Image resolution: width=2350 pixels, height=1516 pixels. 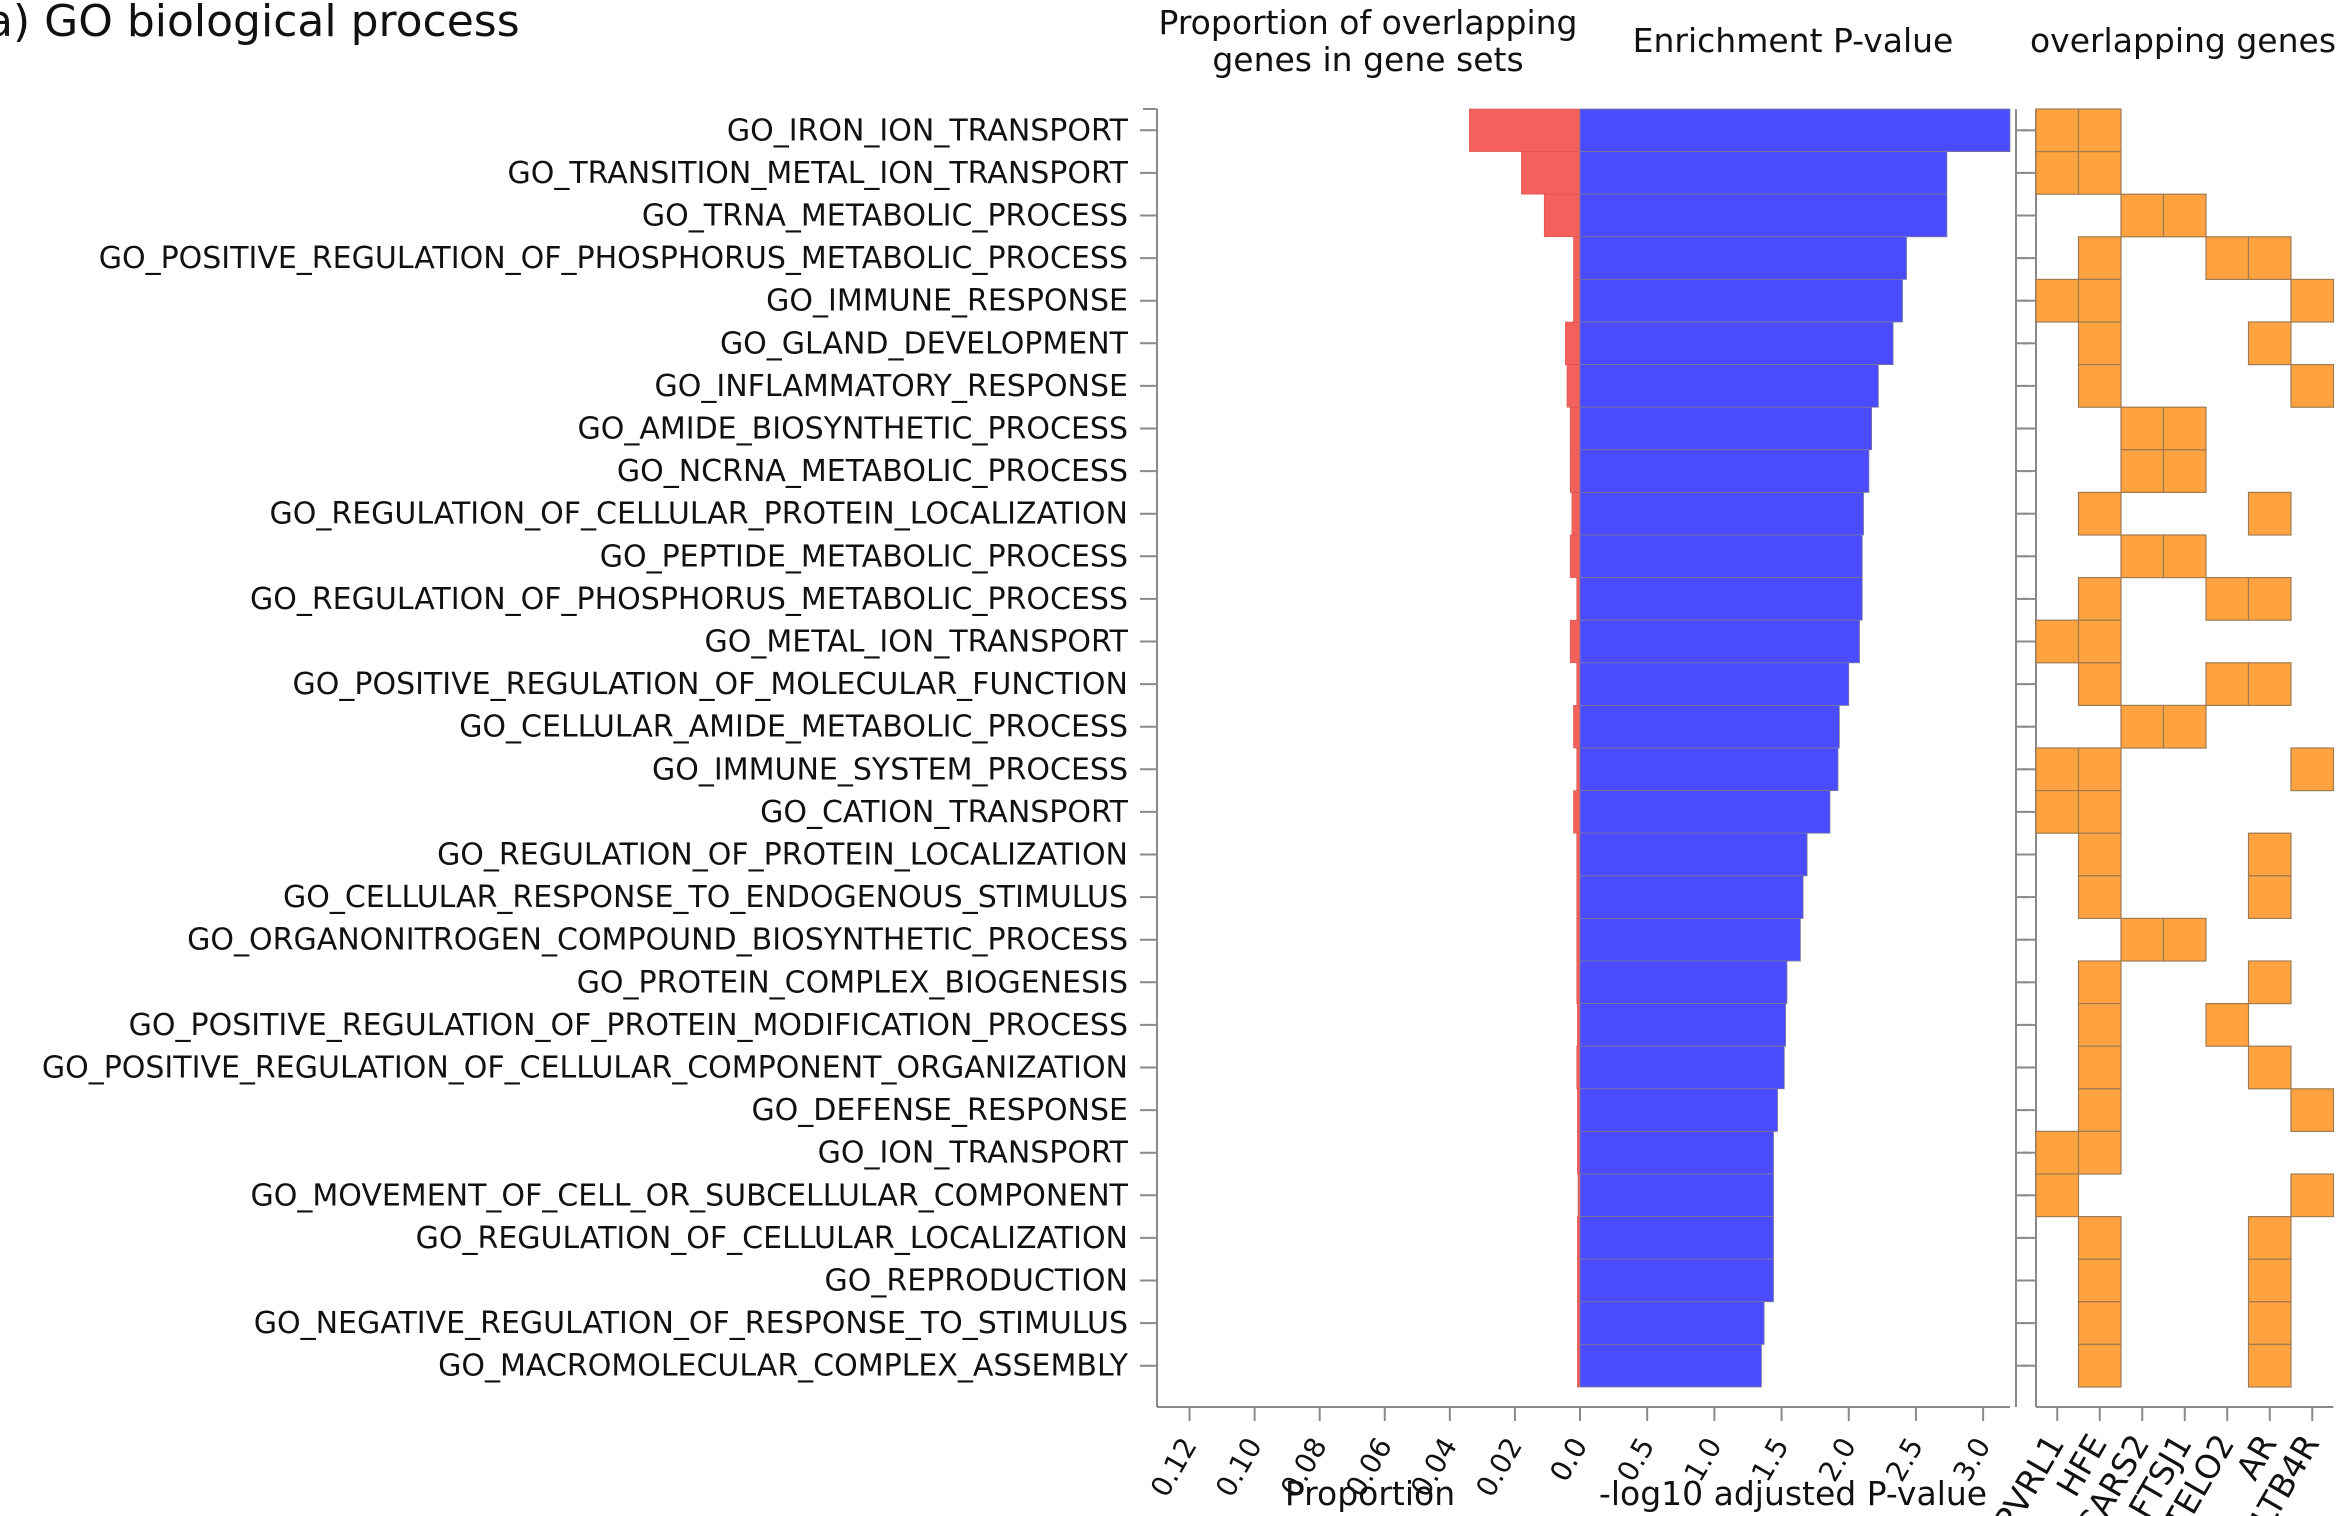 I want to click on term-label: GO_ION_TRANSPORT, so click(x=973, y=1153).